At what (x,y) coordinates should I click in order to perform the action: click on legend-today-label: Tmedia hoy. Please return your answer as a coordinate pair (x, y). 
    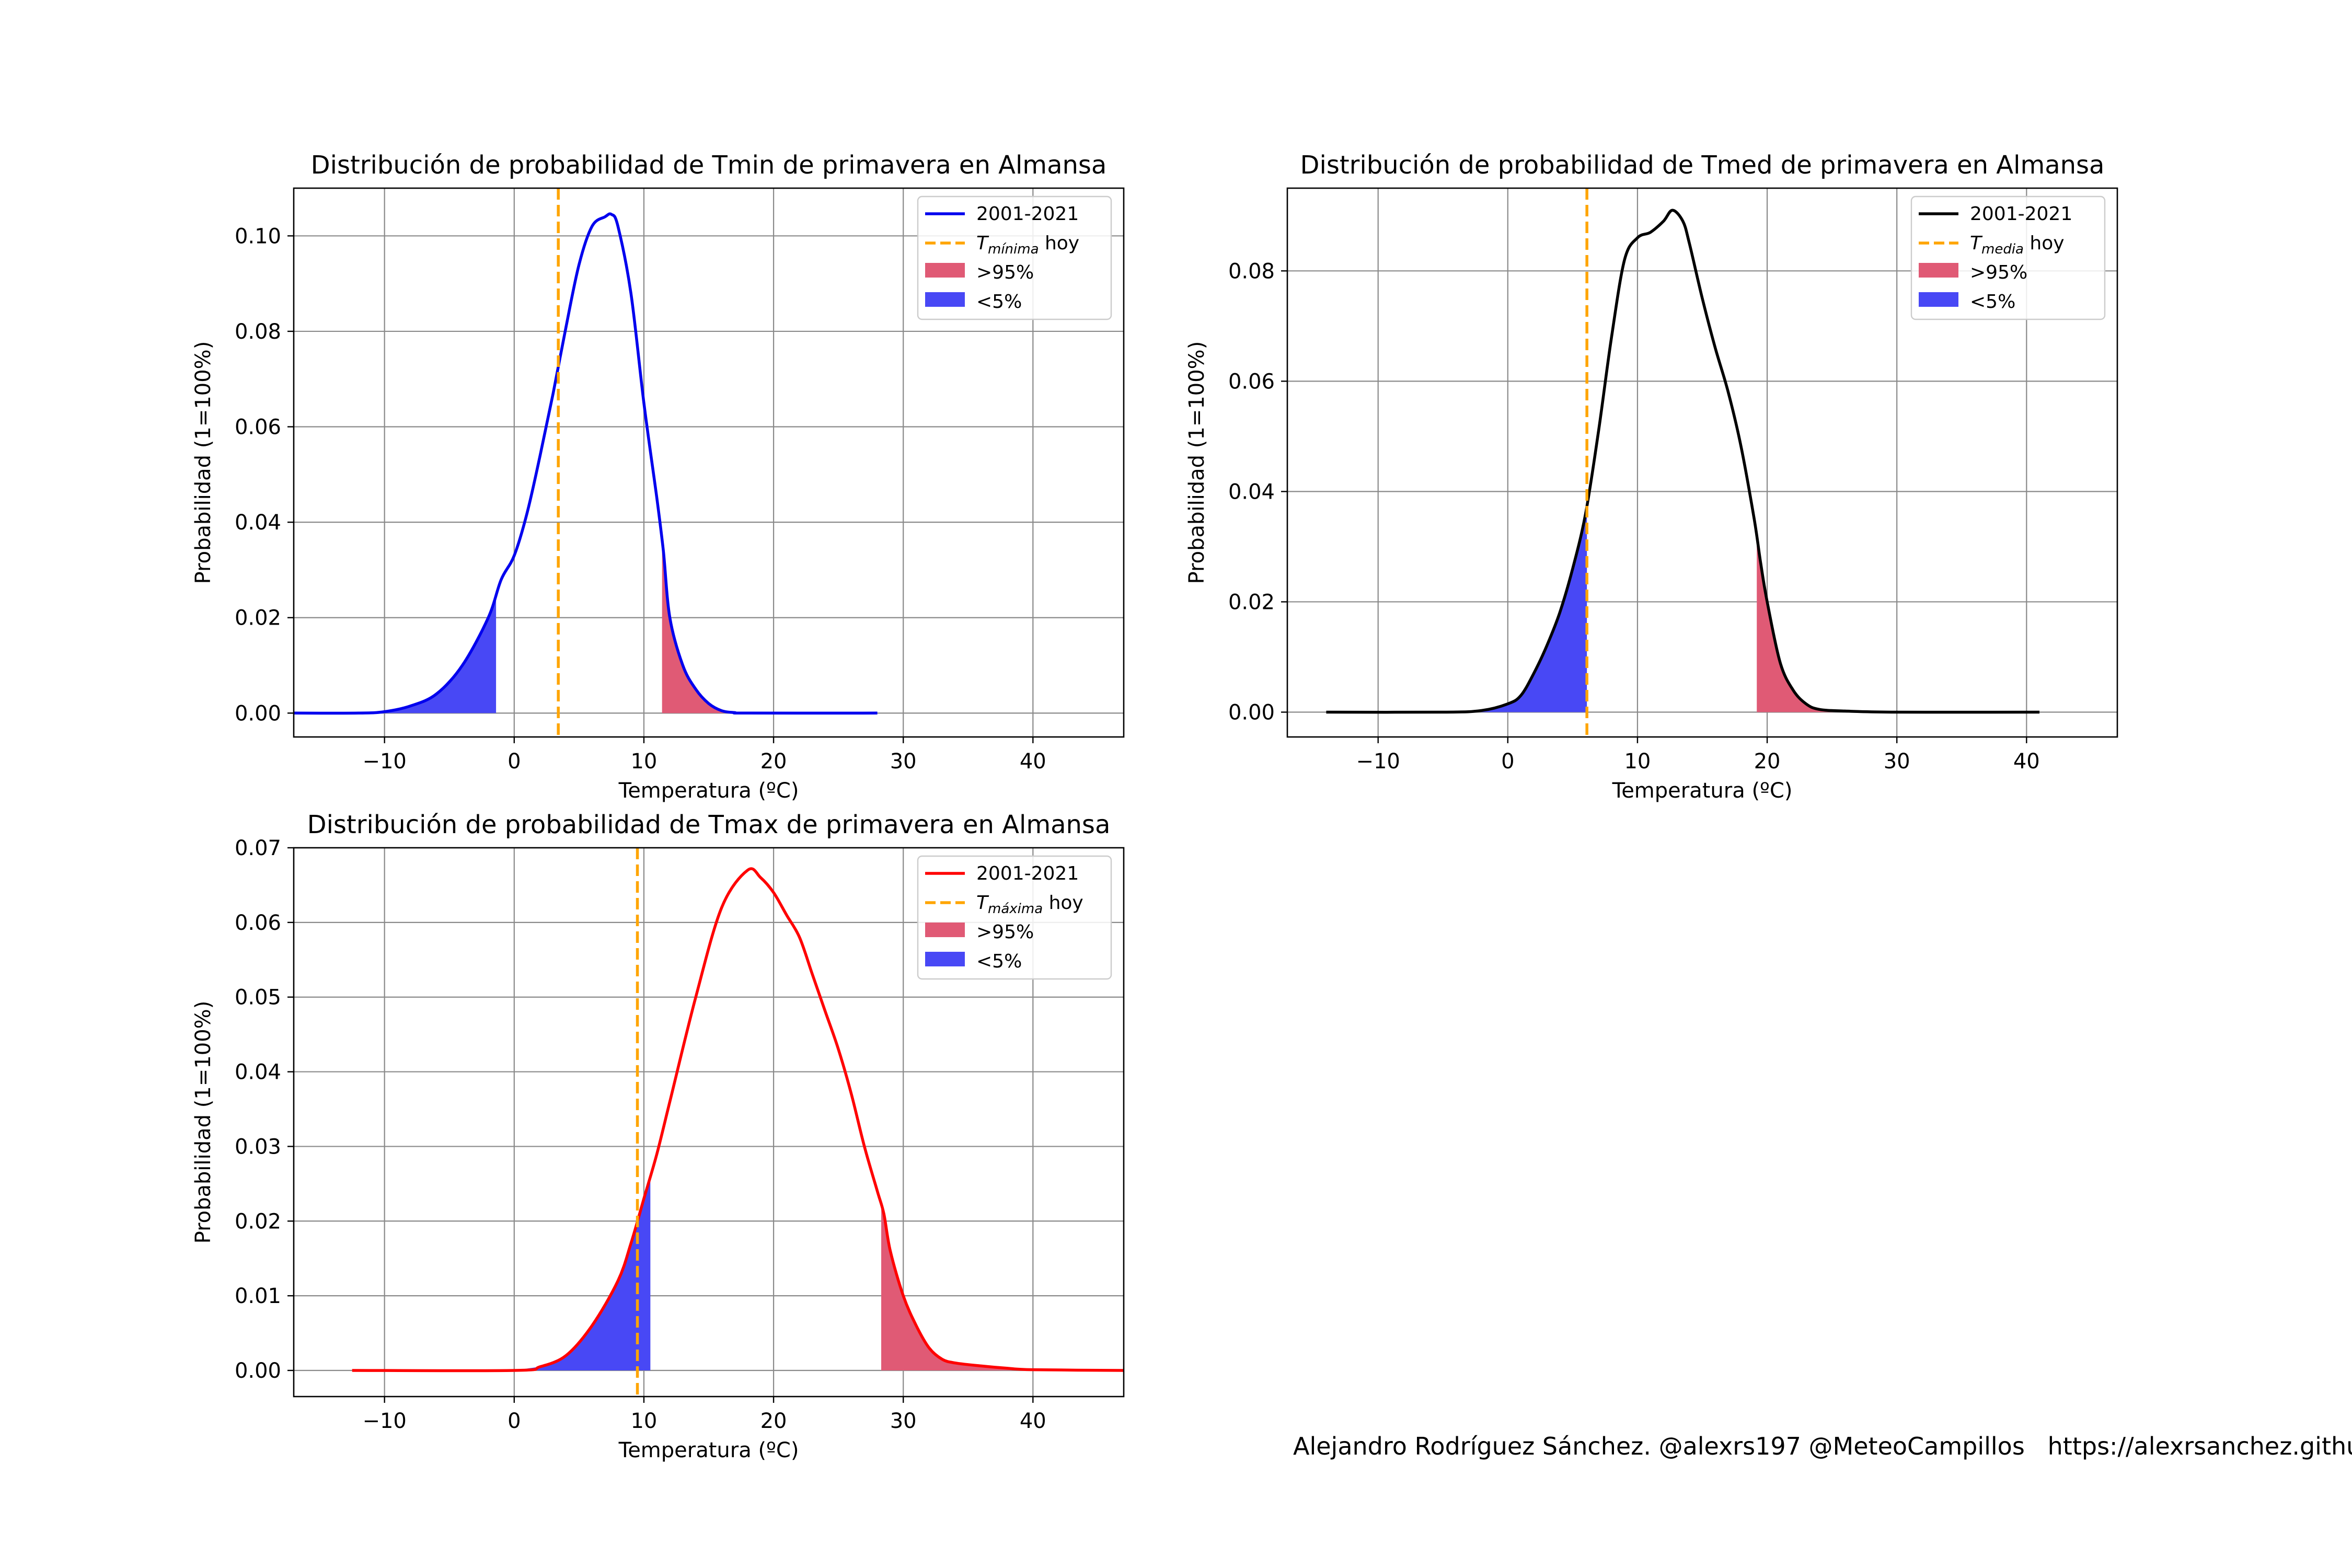
    Looking at the image, I should click on (2017, 245).